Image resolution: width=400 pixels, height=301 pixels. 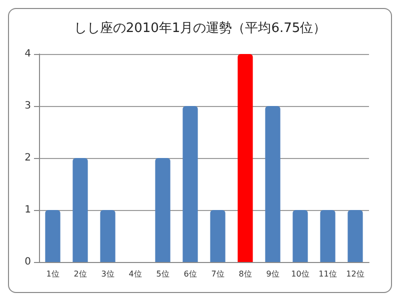 What do you see at coordinates (217, 274) in the screenshot?
I see `x-tick-label: 7位` at bounding box center [217, 274].